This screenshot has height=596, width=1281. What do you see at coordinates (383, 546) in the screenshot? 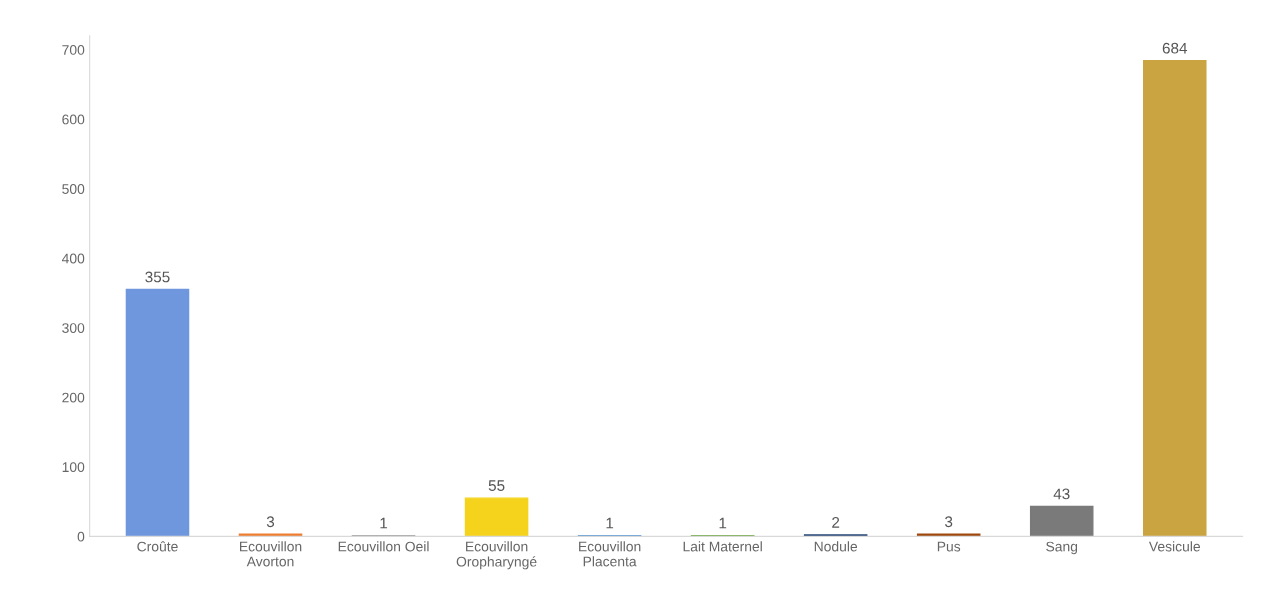
I see `x-tick-label: Ecouvillon Oeil` at bounding box center [383, 546].